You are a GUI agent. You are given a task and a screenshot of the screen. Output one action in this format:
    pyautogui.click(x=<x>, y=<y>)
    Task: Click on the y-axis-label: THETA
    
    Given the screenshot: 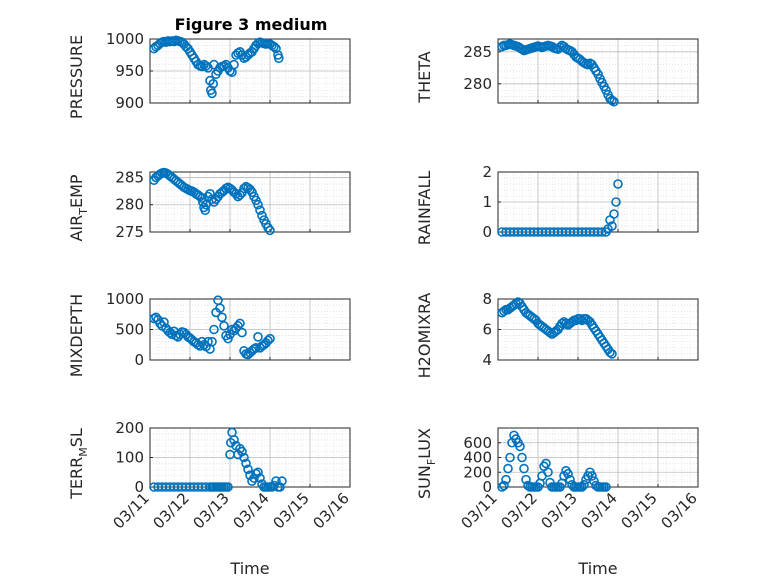 What is the action you would take?
    pyautogui.click(x=424, y=77)
    